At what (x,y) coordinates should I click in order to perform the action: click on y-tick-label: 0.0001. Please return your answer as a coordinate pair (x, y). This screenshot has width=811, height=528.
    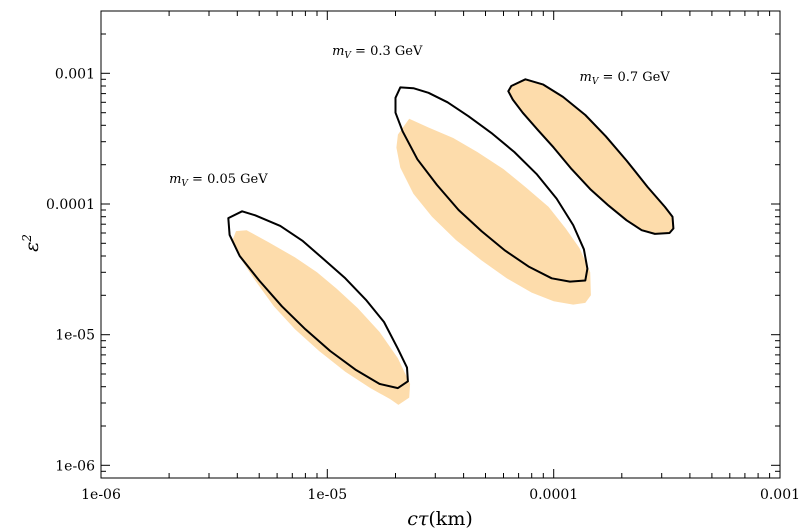
    Looking at the image, I should click on (70, 205).